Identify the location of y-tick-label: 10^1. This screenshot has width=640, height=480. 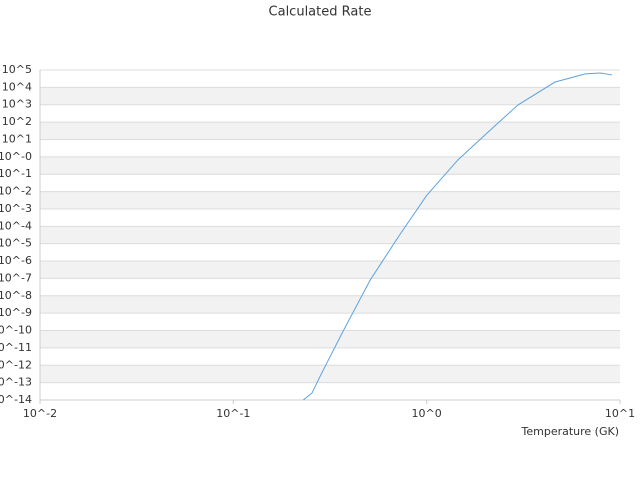
(17, 138).